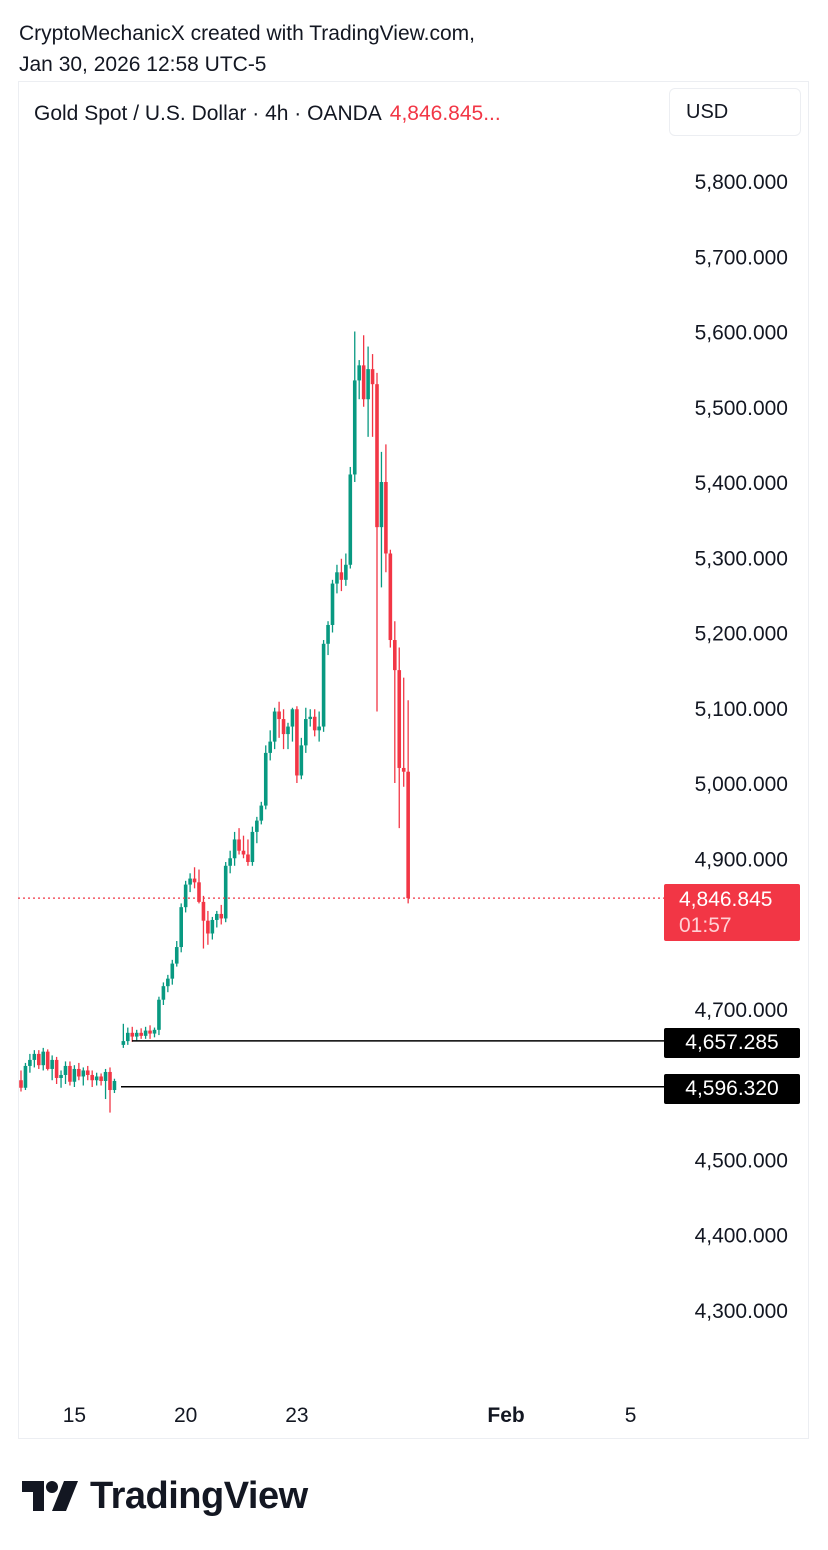 The width and height of the screenshot is (828, 1550). Describe the element at coordinates (50, 1496) in the screenshot. I see `tradingview-logo-icon` at that location.